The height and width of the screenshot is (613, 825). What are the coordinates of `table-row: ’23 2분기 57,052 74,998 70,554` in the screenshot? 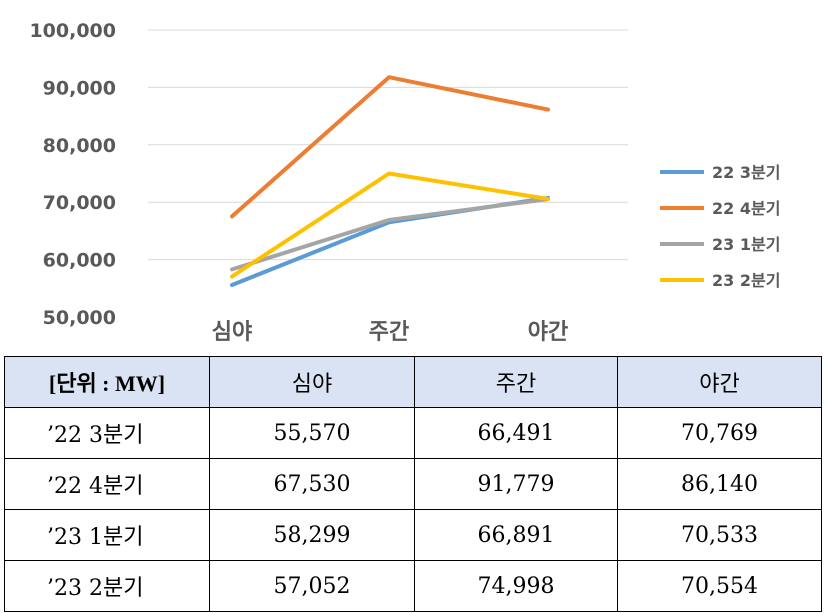 It's located at (413, 586).